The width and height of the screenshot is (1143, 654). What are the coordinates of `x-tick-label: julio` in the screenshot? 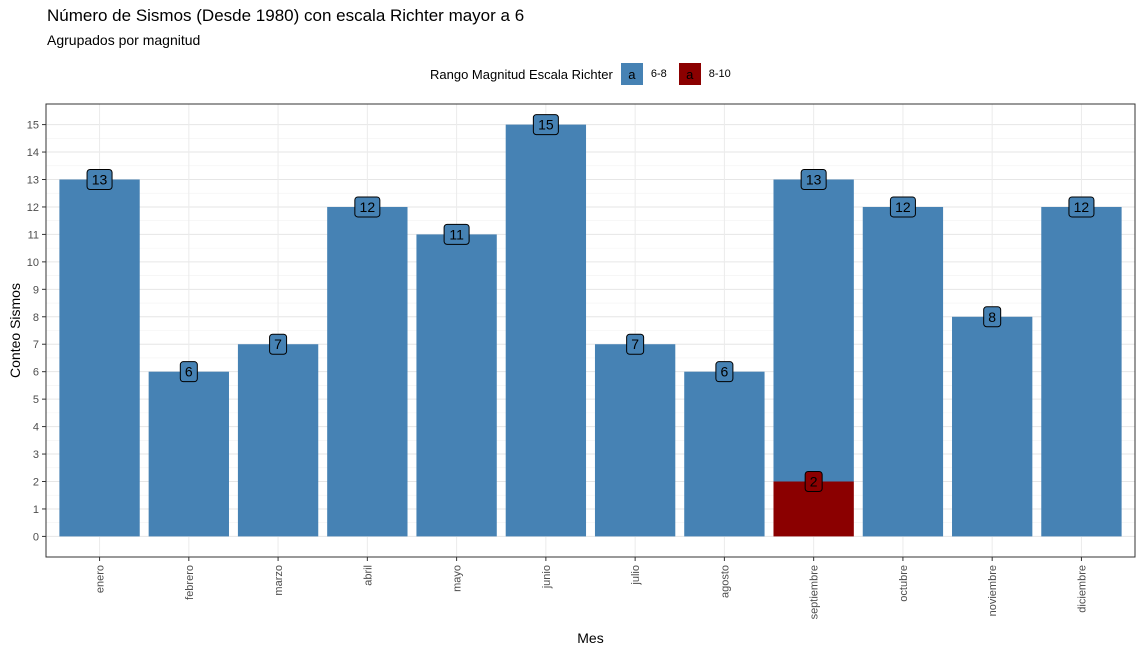 It's located at (636, 575).